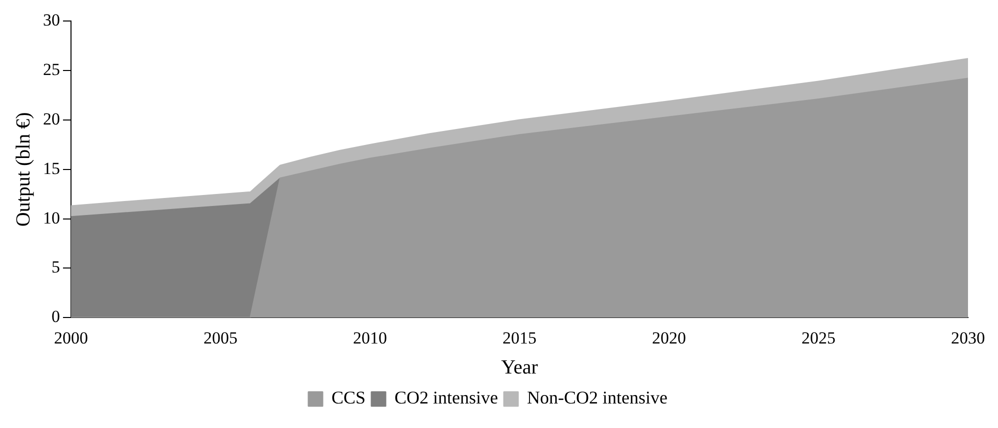 Image resolution: width=998 pixels, height=428 pixels. What do you see at coordinates (819, 338) in the screenshot?
I see `x-tick-label: 2025` at bounding box center [819, 338].